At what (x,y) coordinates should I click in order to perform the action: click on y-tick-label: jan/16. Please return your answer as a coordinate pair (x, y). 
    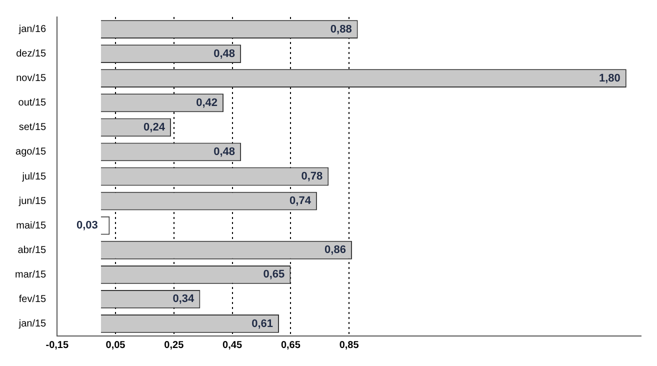
    Looking at the image, I should click on (32, 30).